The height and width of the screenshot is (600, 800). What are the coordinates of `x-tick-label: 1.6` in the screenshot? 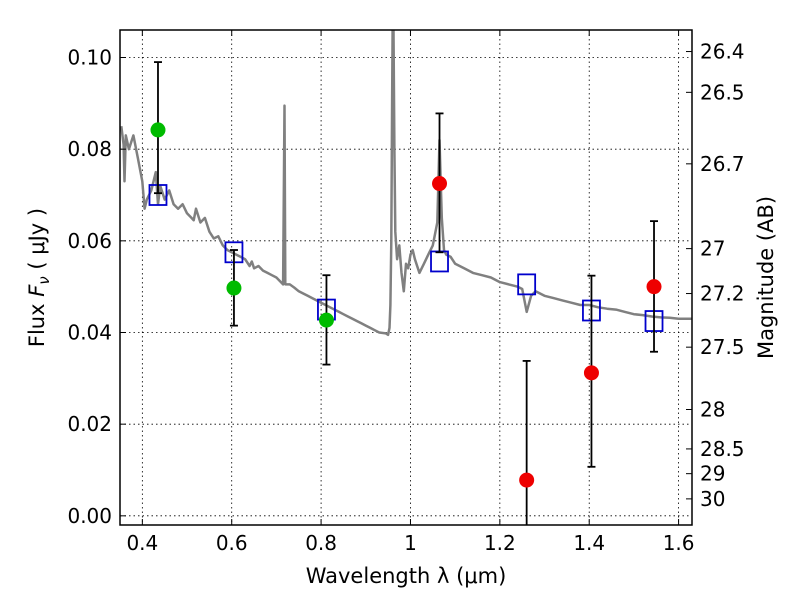 It's located at (679, 543).